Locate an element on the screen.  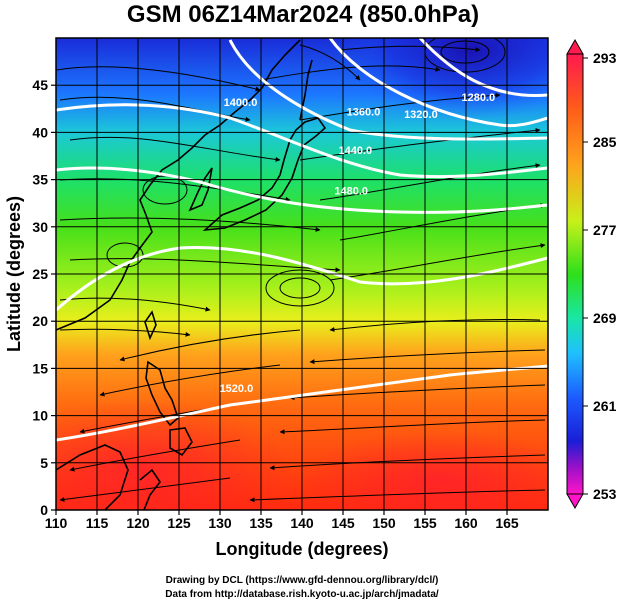
x-tick-label: 115 is located at coordinates (97, 523).